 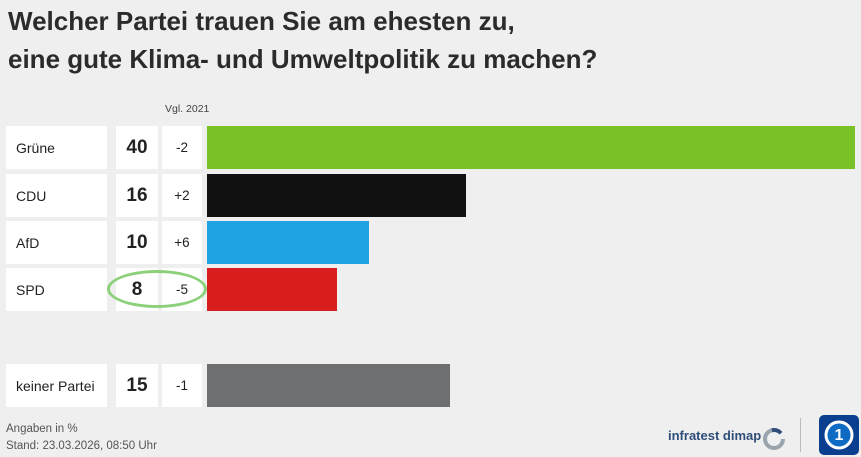 What do you see at coordinates (56, 242) in the screenshot?
I see `category-label: AfD` at bounding box center [56, 242].